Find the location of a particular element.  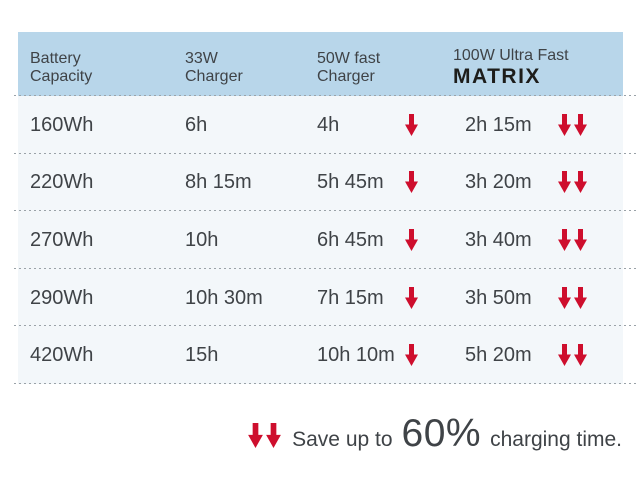

33w-time-value: 6h is located at coordinates (196, 124).